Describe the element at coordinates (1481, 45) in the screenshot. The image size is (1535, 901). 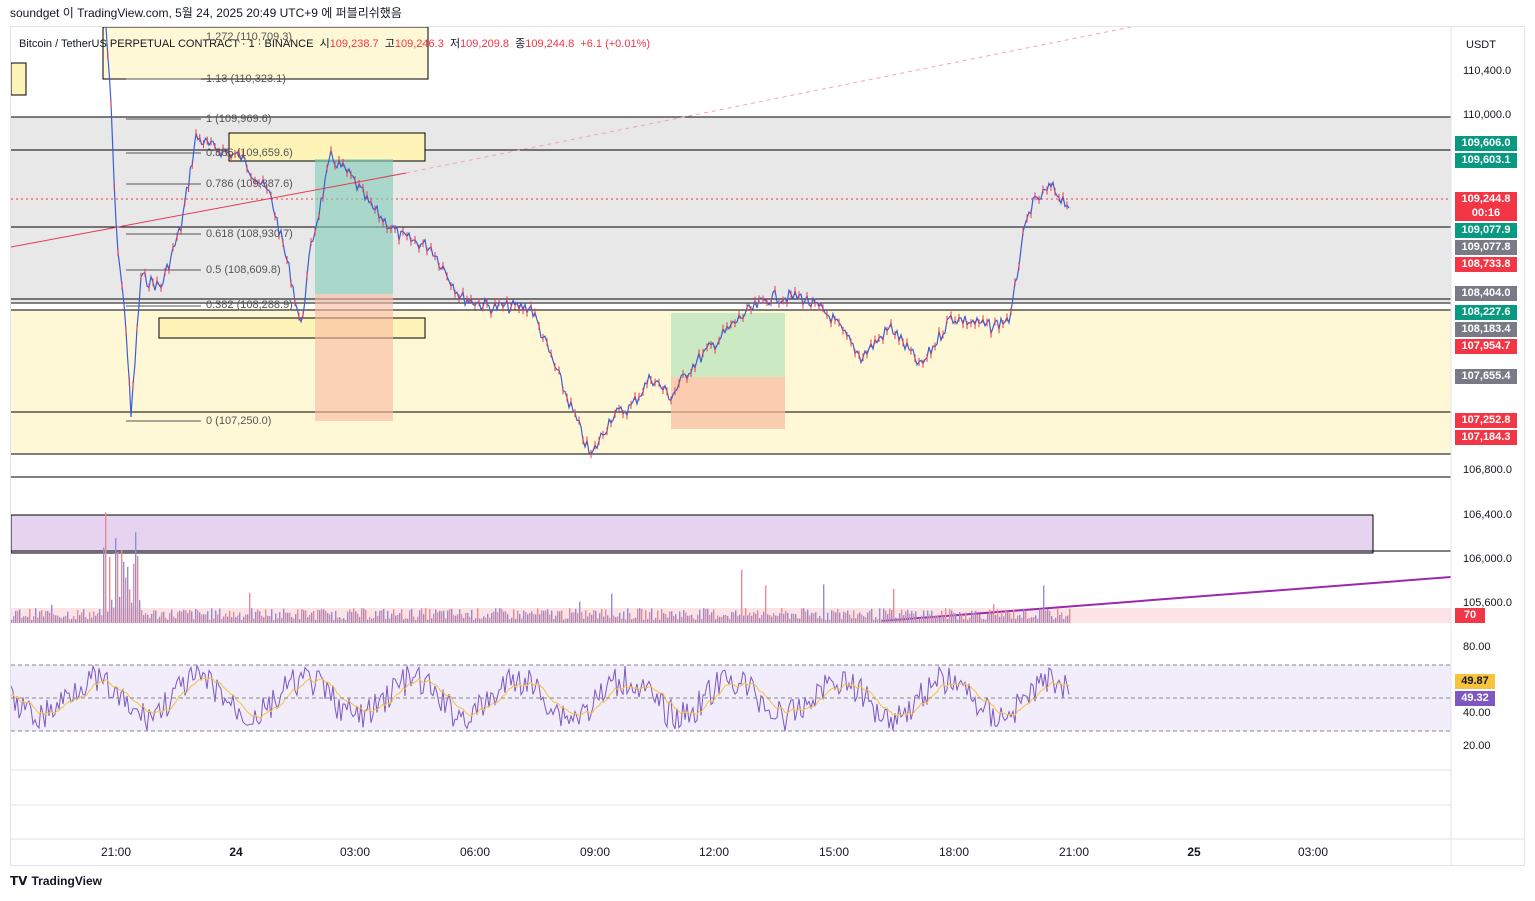
I see `currency-label: USDT` at that location.